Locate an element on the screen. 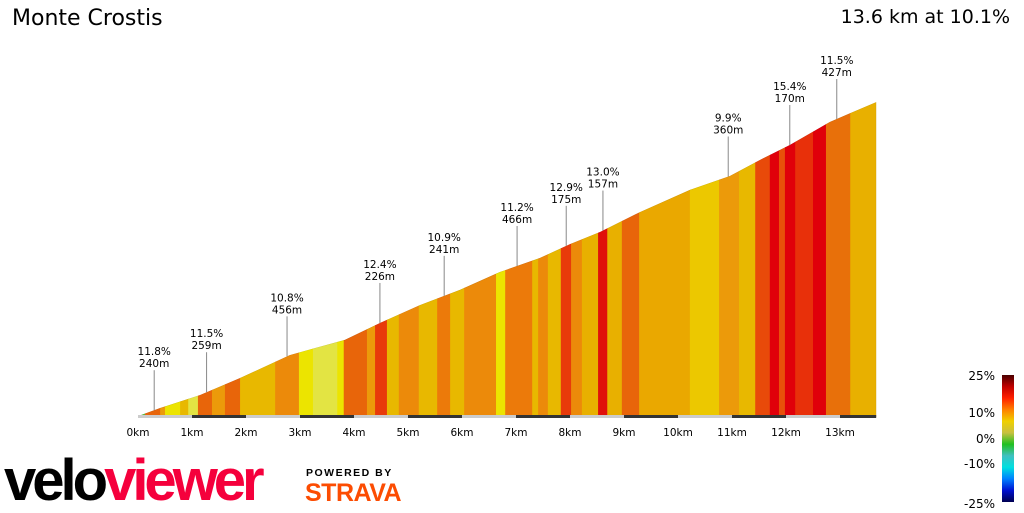 The image size is (1024, 513). annotation-grade: 10.8% is located at coordinates (286, 298).